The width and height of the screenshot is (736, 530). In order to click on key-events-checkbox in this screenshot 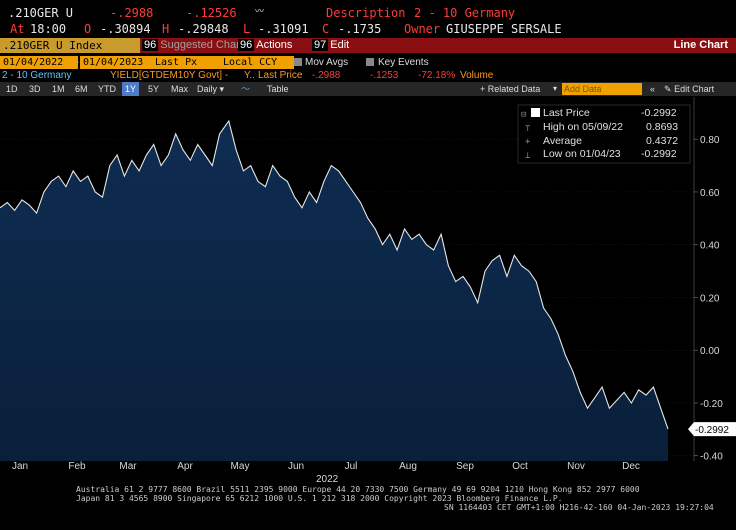, I will do `click(370, 62)`.